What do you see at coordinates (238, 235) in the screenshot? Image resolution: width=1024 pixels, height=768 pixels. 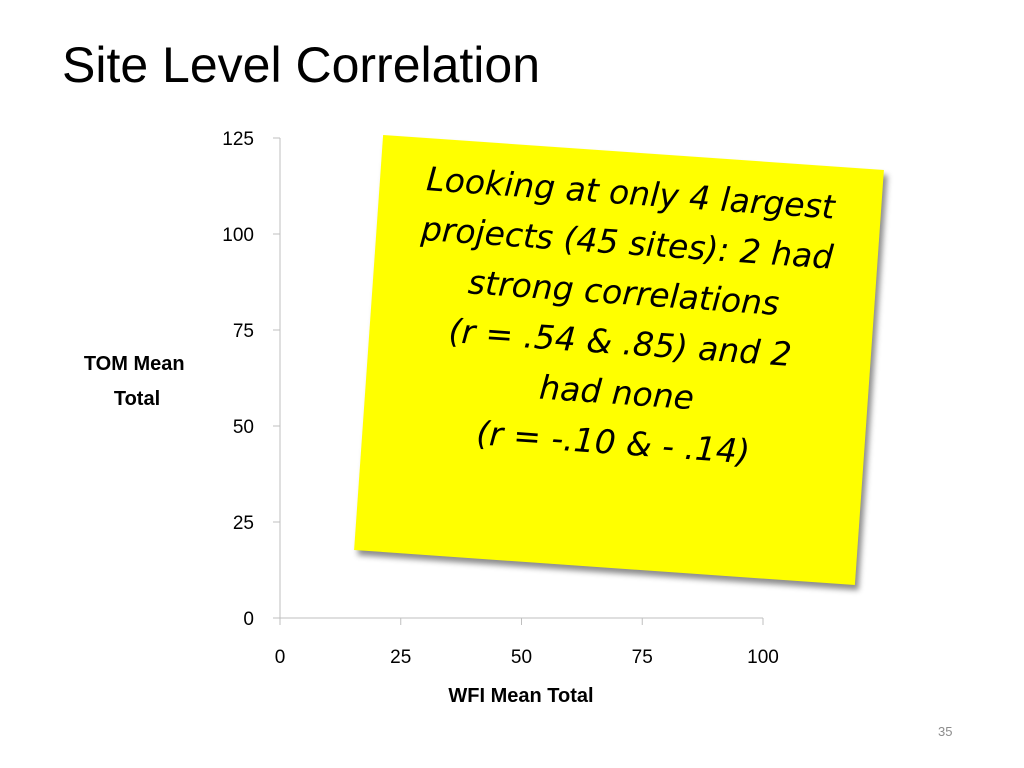 I see `y-tick-label: 100` at bounding box center [238, 235].